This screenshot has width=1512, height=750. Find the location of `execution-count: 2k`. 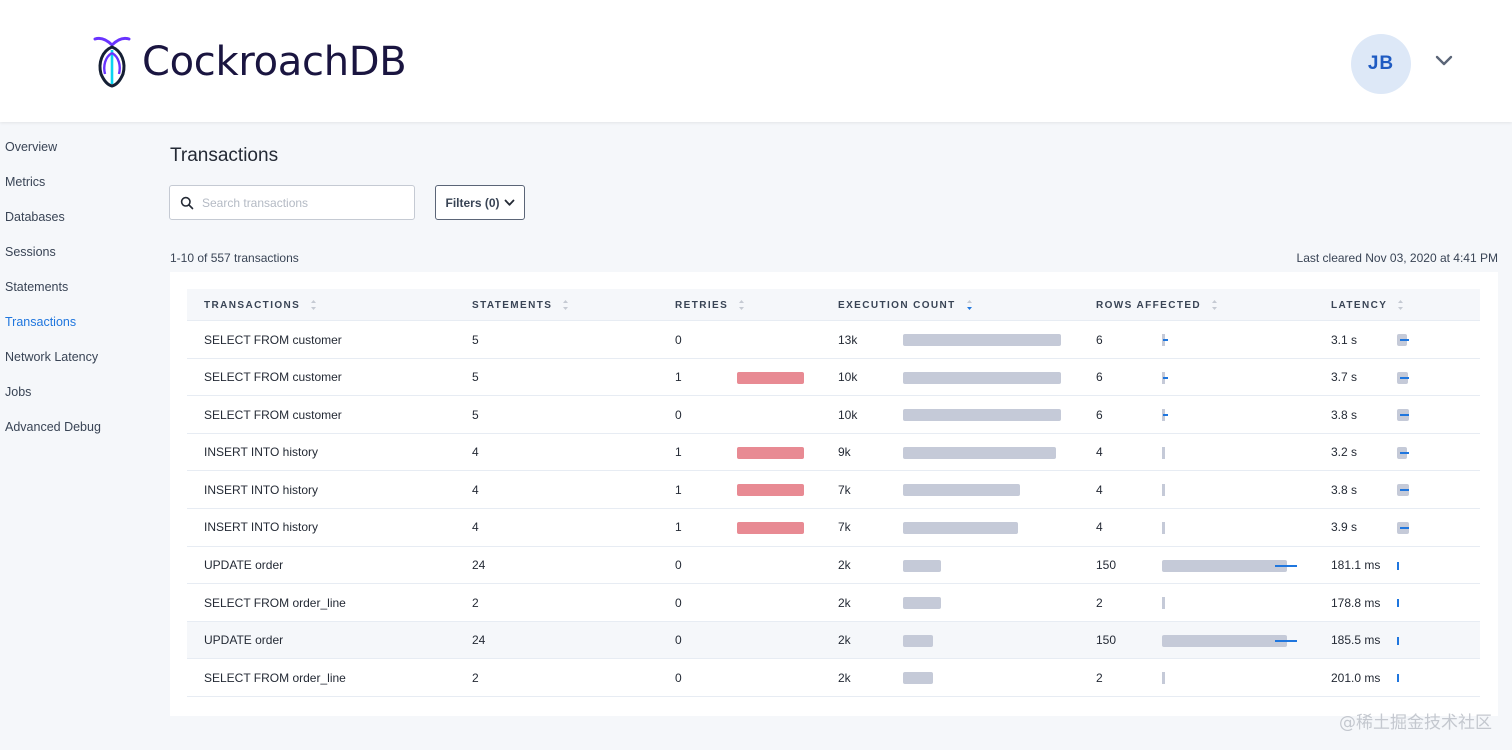

execution-count: 2k is located at coordinates (844, 640).